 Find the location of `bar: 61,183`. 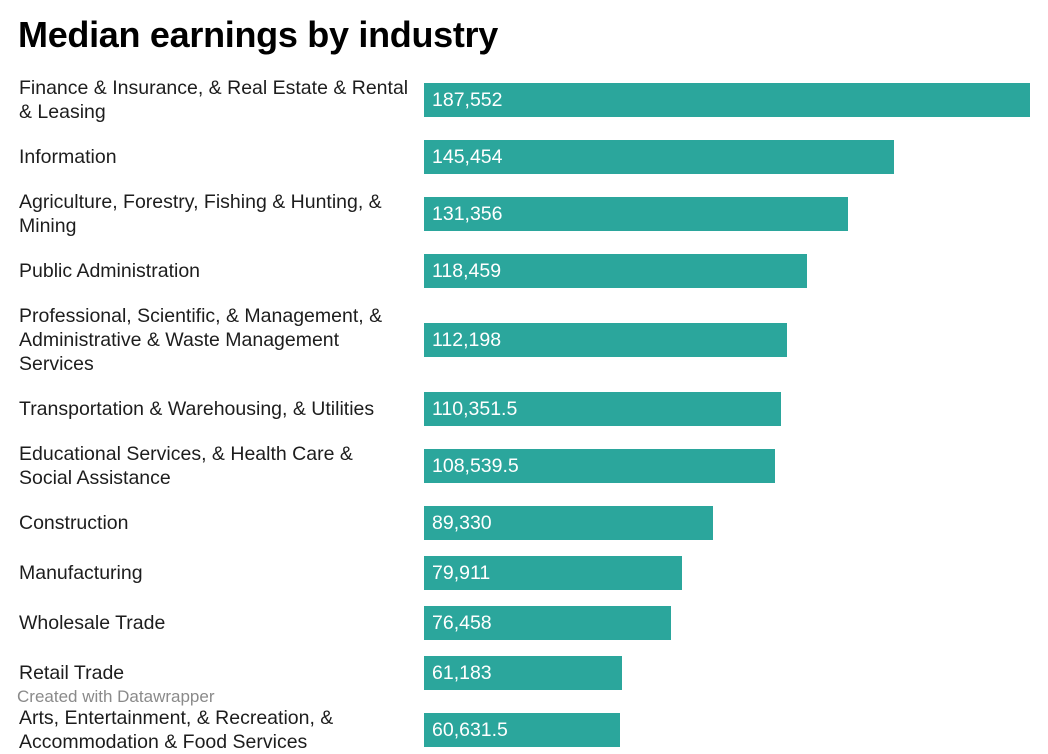

bar: 61,183 is located at coordinates (523, 673).